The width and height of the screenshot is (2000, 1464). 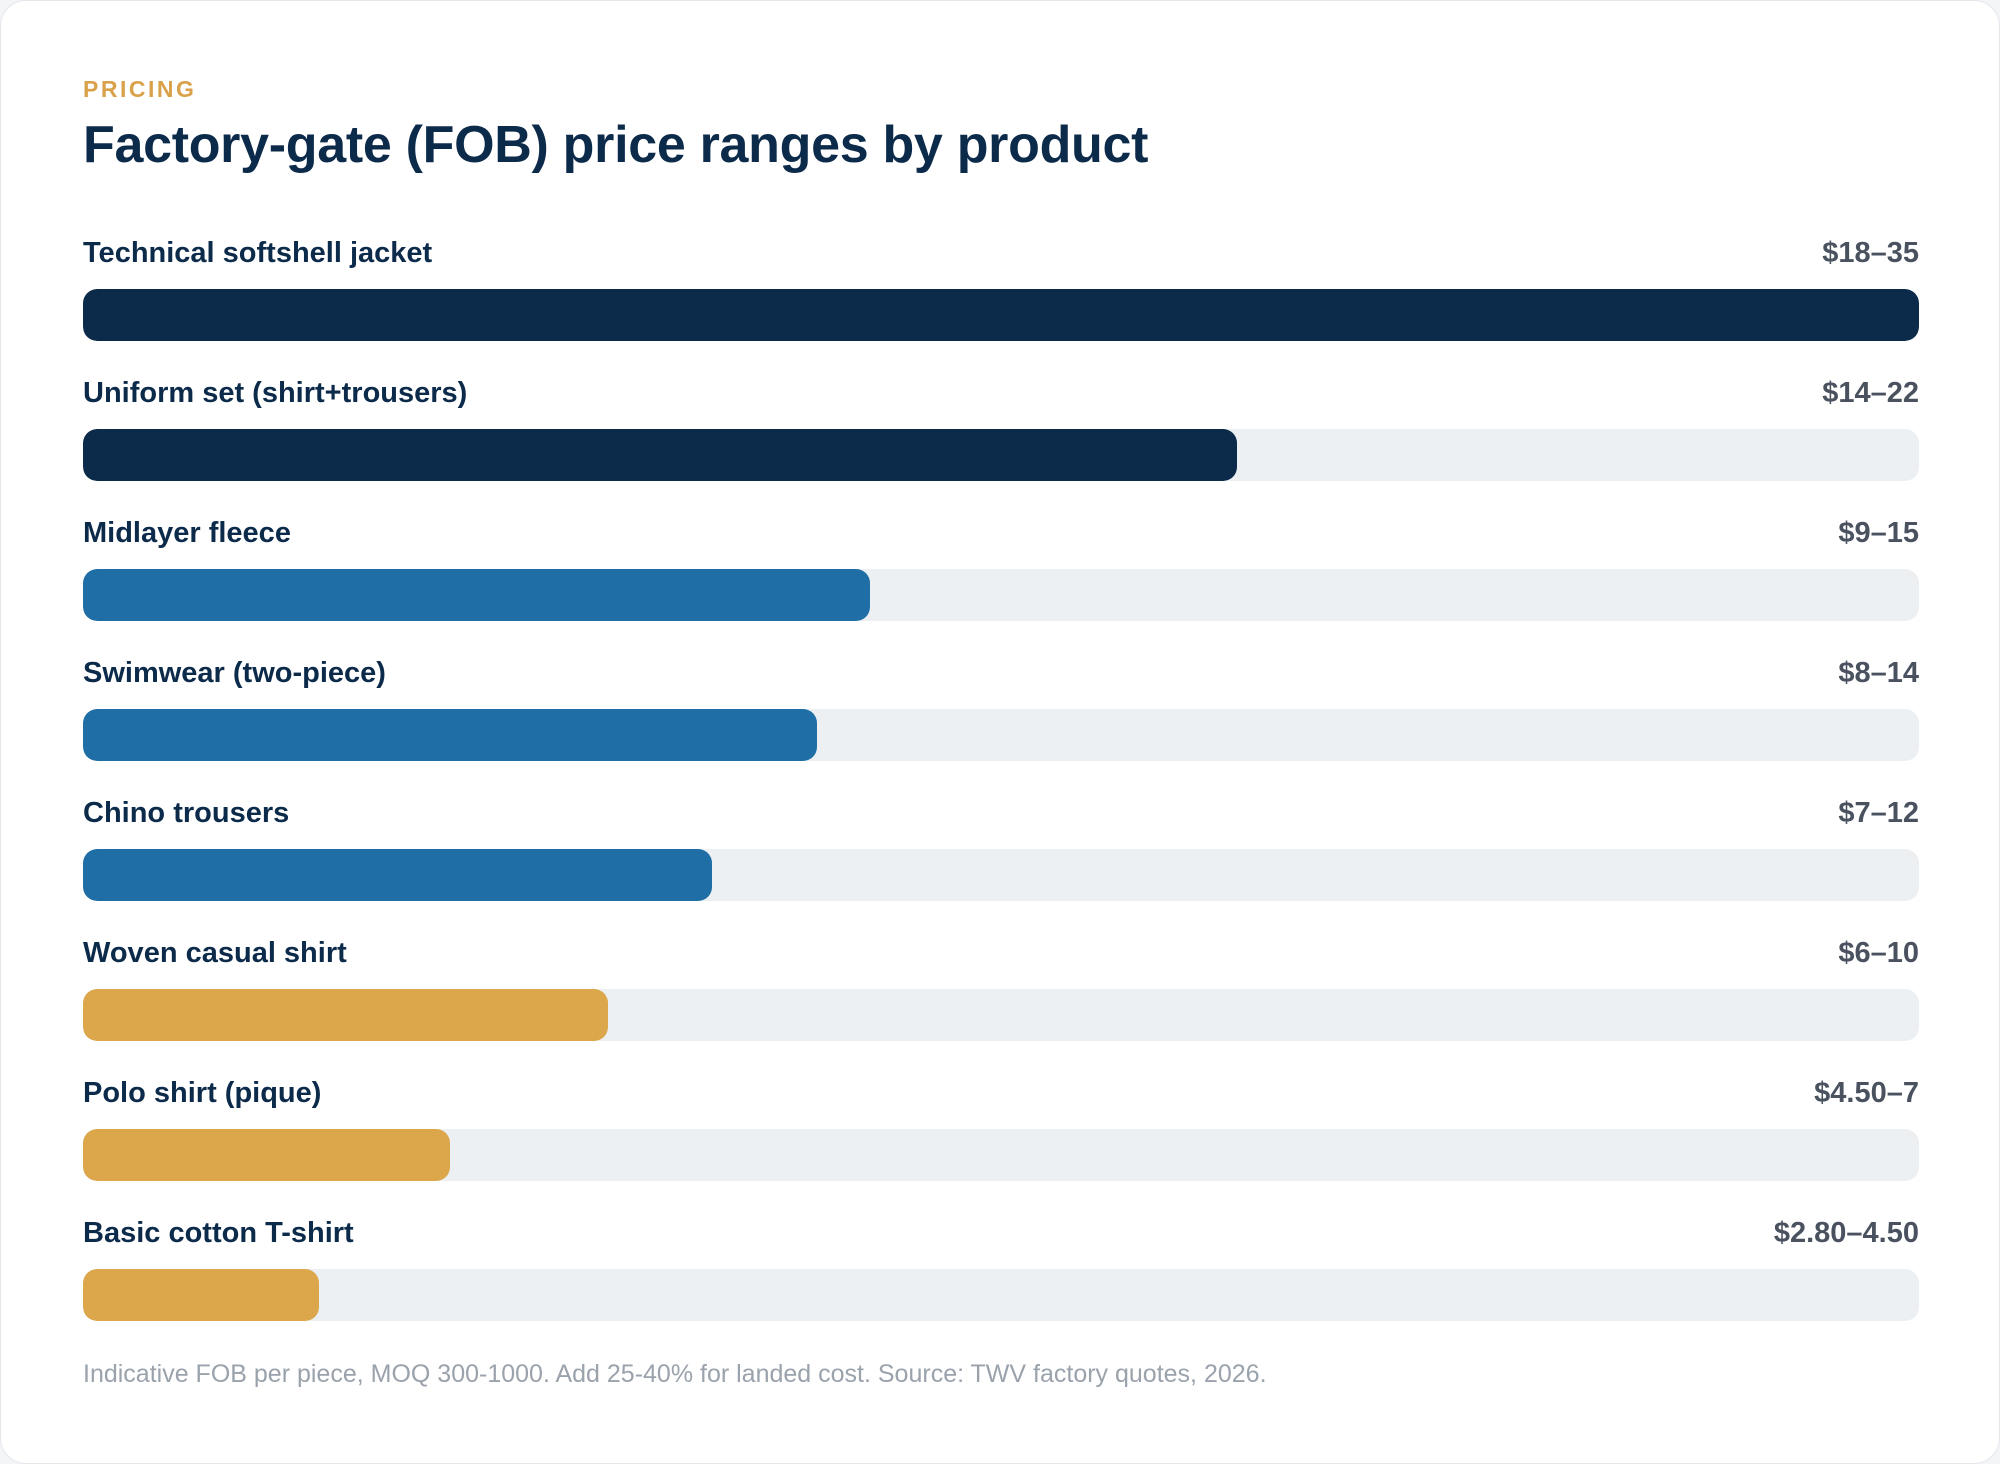 What do you see at coordinates (218, 1233) in the screenshot?
I see `bar-label: Basic cotton T-shirt` at bounding box center [218, 1233].